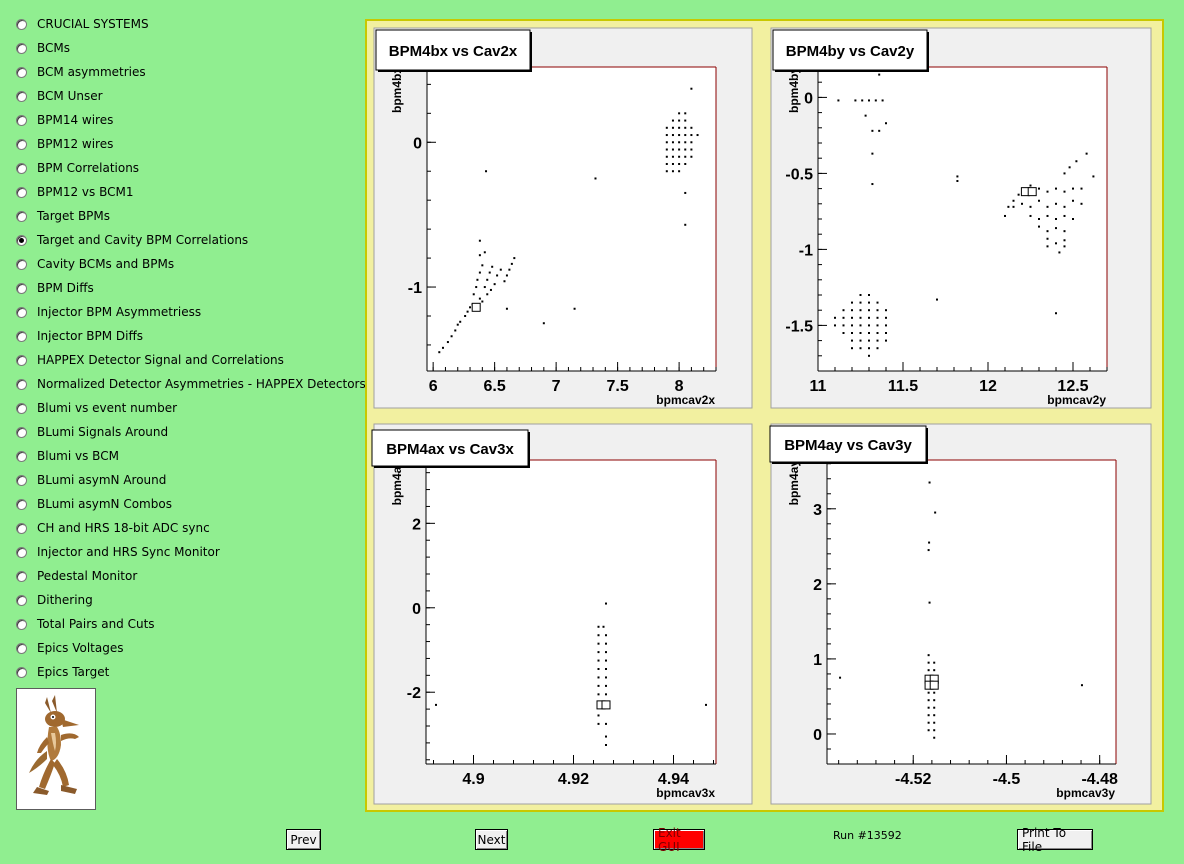 The width and height of the screenshot is (1184, 864). Describe the element at coordinates (491, 839) in the screenshot. I see `next-button: Next` at that location.